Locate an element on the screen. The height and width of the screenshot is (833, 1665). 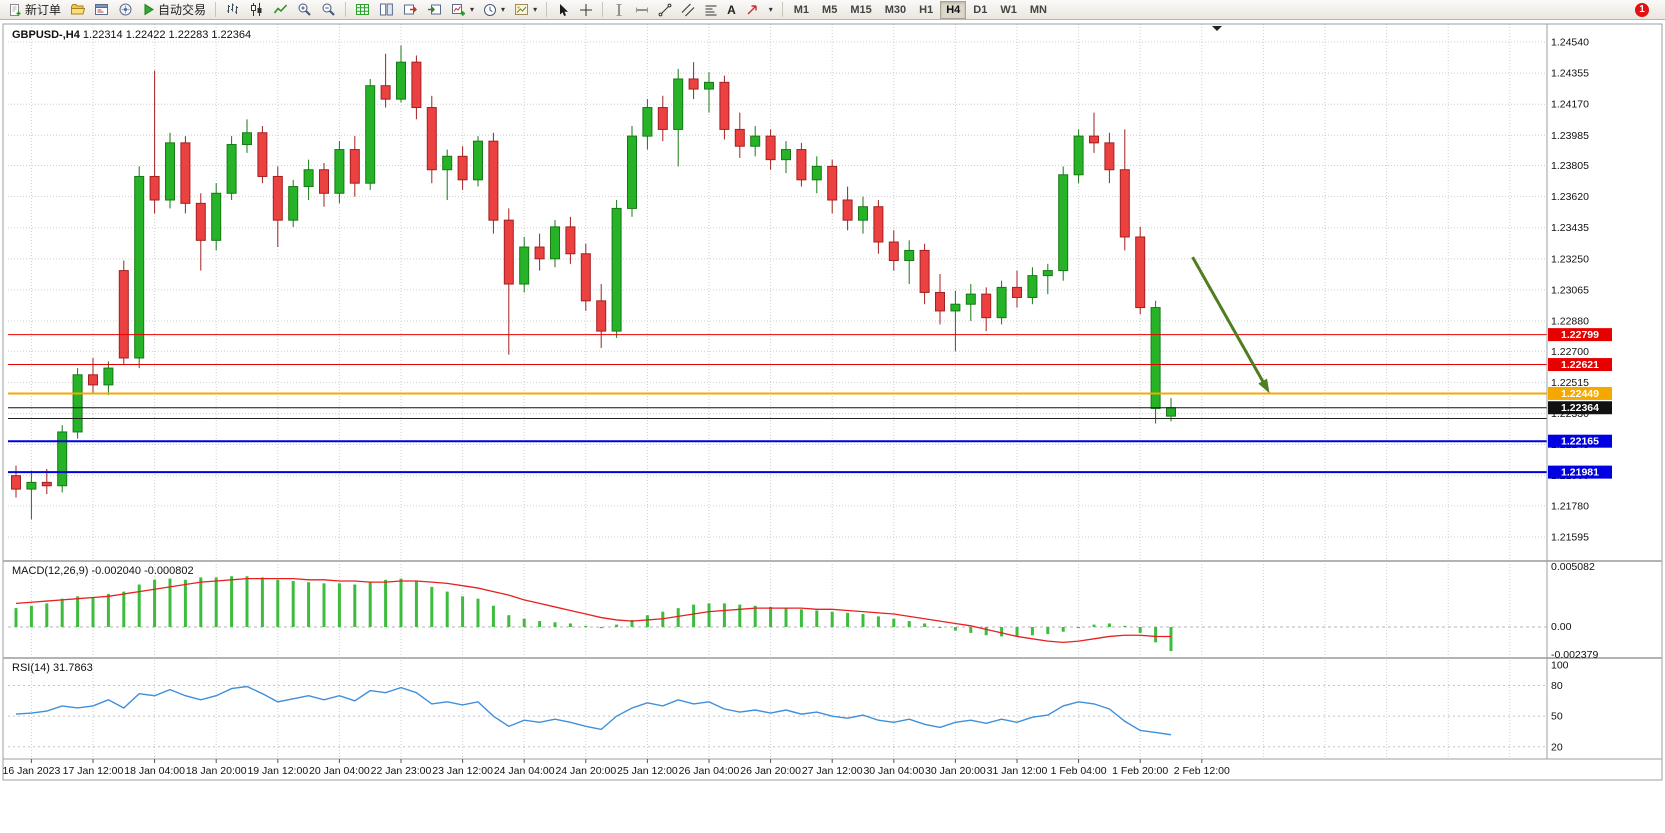
svg-text: 20 Jan 04:00 is located at coordinates (339, 771).